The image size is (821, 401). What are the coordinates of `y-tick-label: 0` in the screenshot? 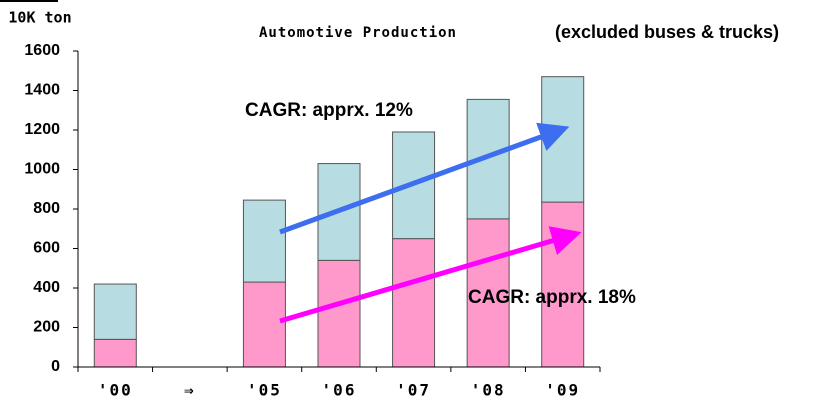 It's located at (55, 366).